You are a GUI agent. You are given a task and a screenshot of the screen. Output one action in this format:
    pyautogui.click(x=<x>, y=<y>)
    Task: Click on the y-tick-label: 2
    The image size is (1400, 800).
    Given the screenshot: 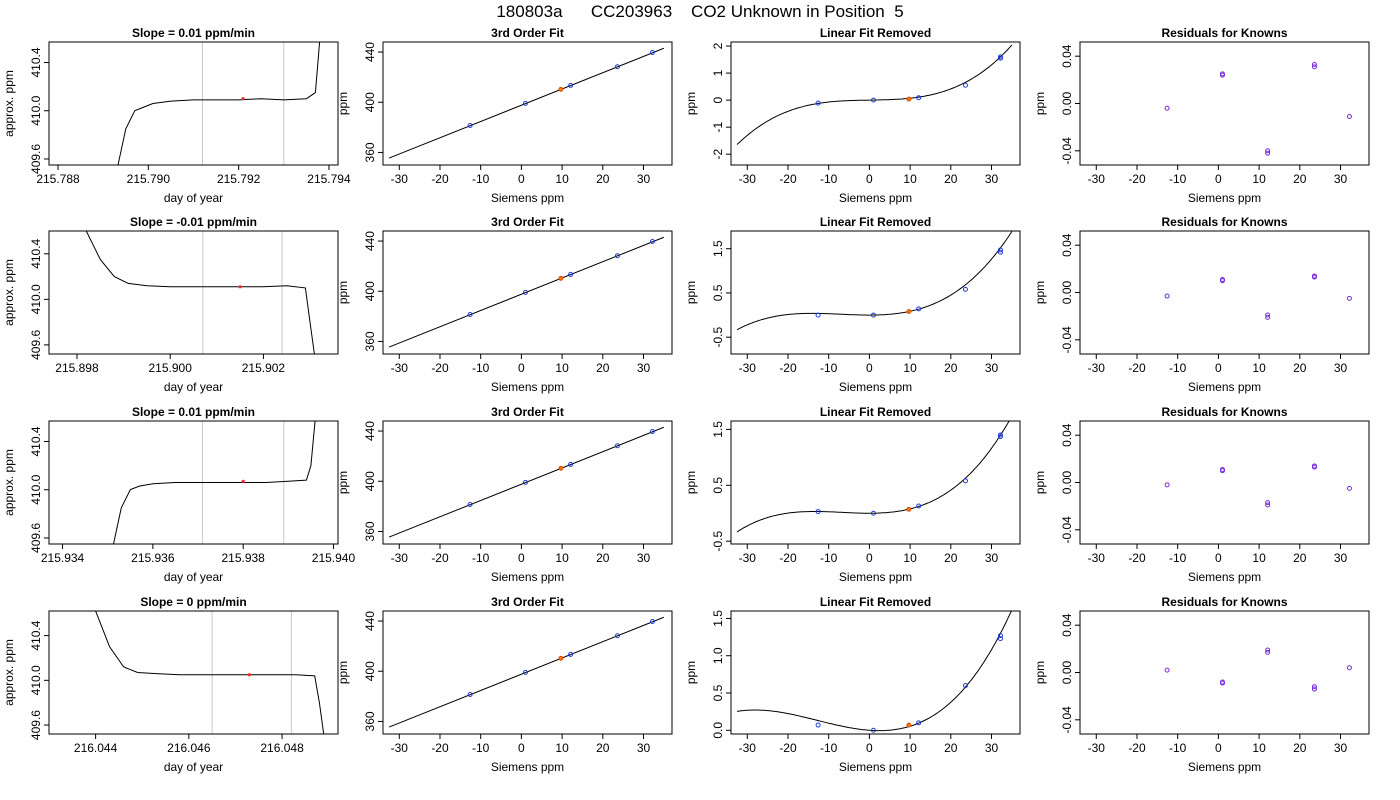 What is the action you would take?
    pyautogui.click(x=718, y=45)
    